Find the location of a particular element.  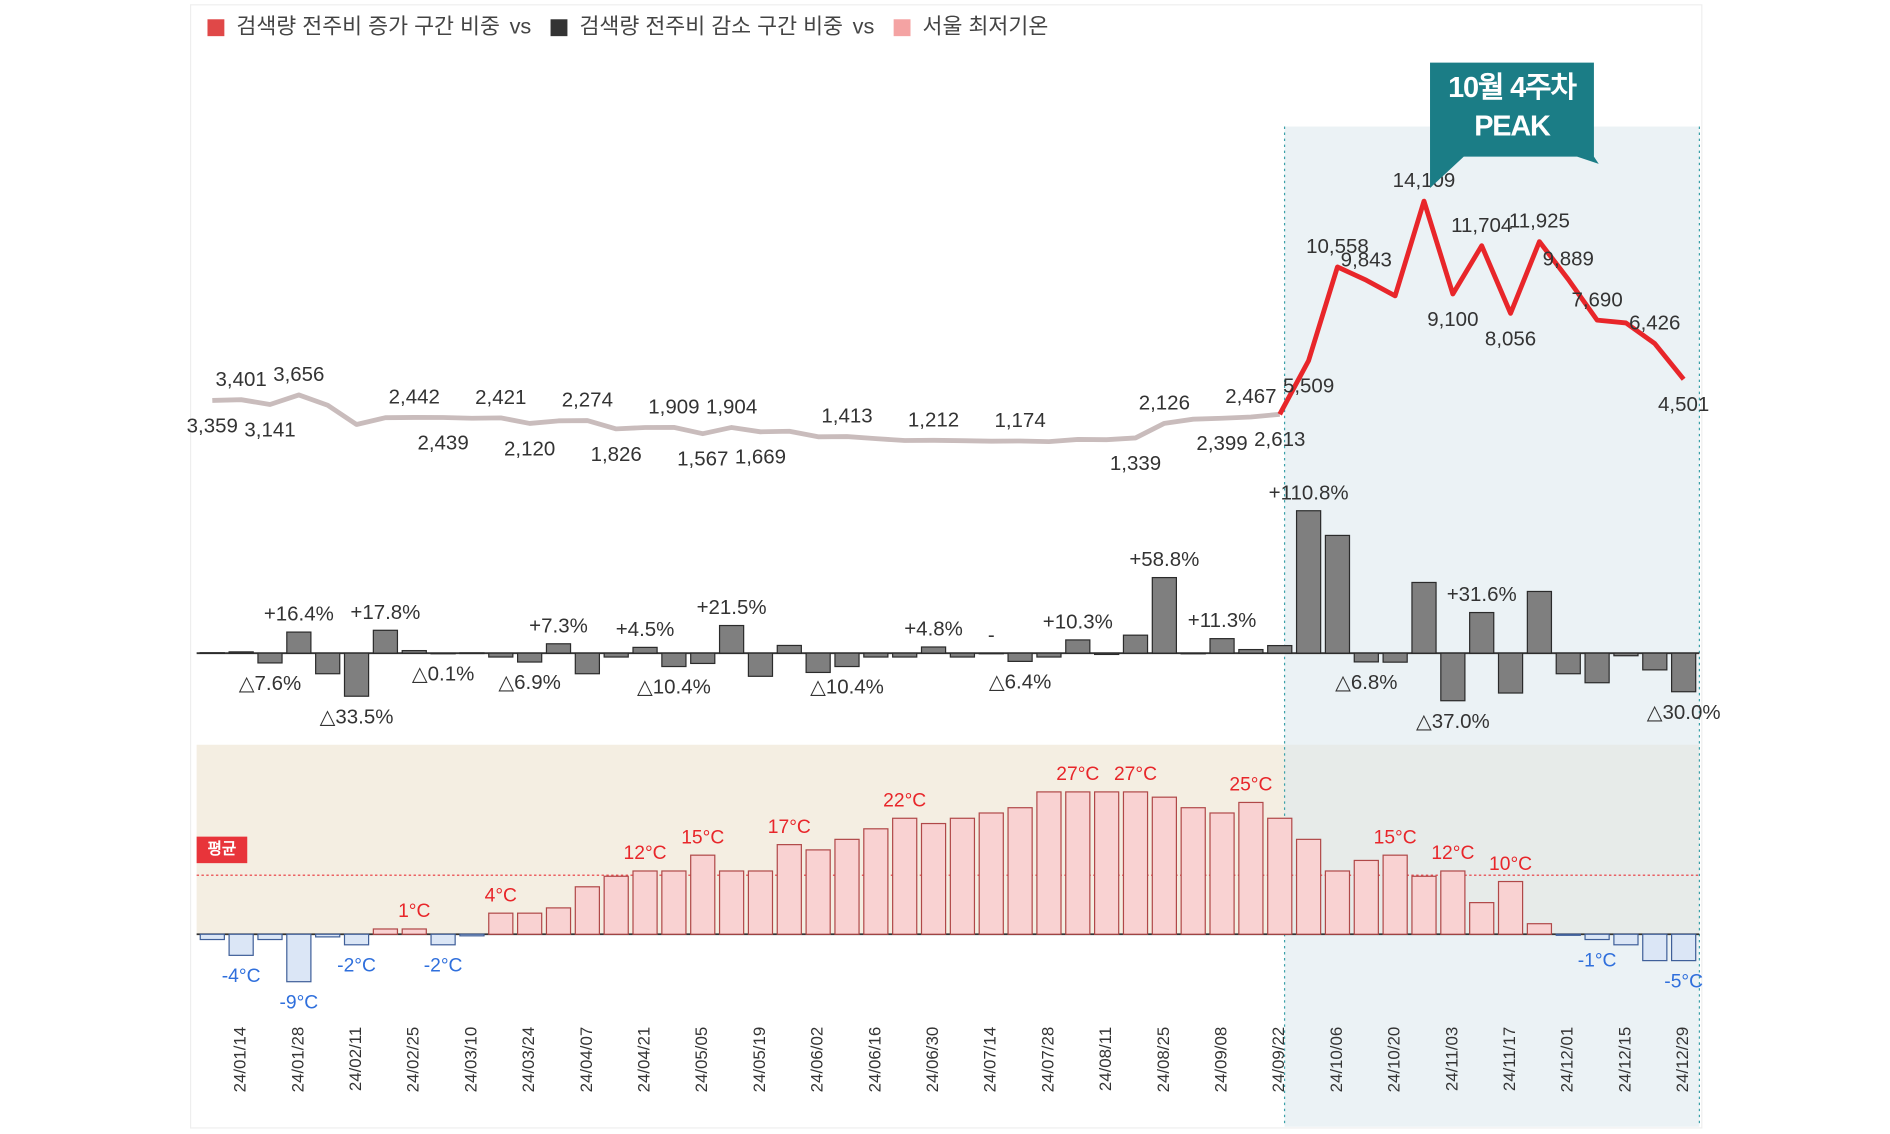

temperature-label: -9°C is located at coordinates (298, 1002).